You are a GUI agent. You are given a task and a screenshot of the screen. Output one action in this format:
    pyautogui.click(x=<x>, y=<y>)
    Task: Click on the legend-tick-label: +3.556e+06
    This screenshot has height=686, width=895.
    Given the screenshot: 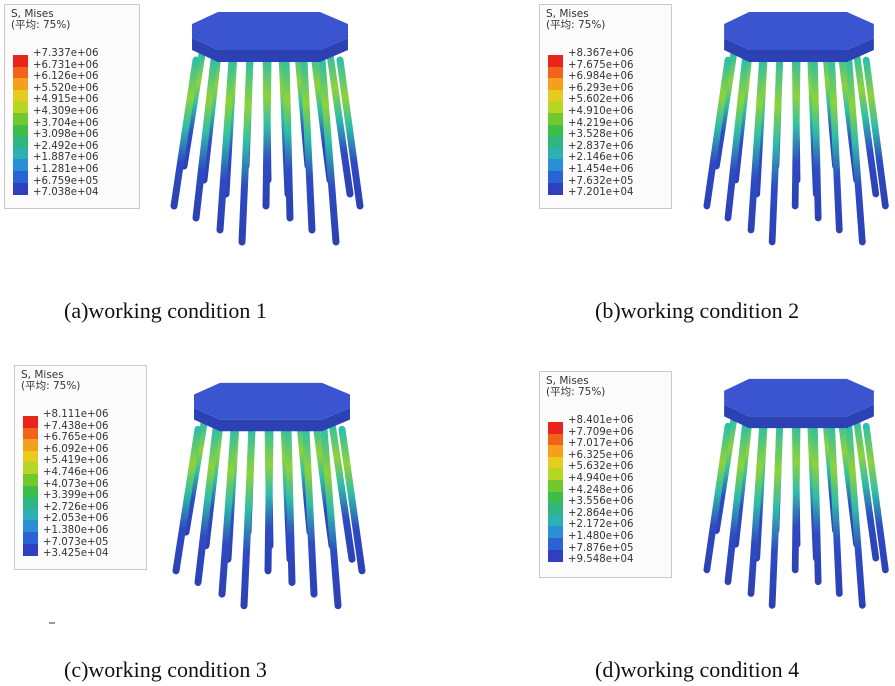 What is the action you would take?
    pyautogui.click(x=601, y=502)
    